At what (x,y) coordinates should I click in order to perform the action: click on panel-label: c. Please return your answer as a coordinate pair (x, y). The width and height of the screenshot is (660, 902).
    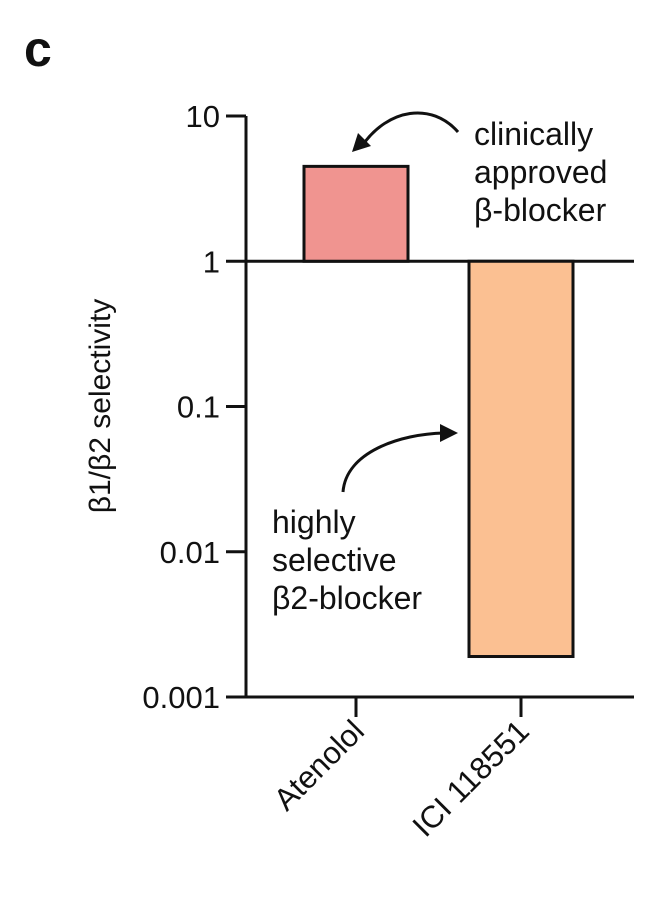
    Looking at the image, I should click on (38, 49).